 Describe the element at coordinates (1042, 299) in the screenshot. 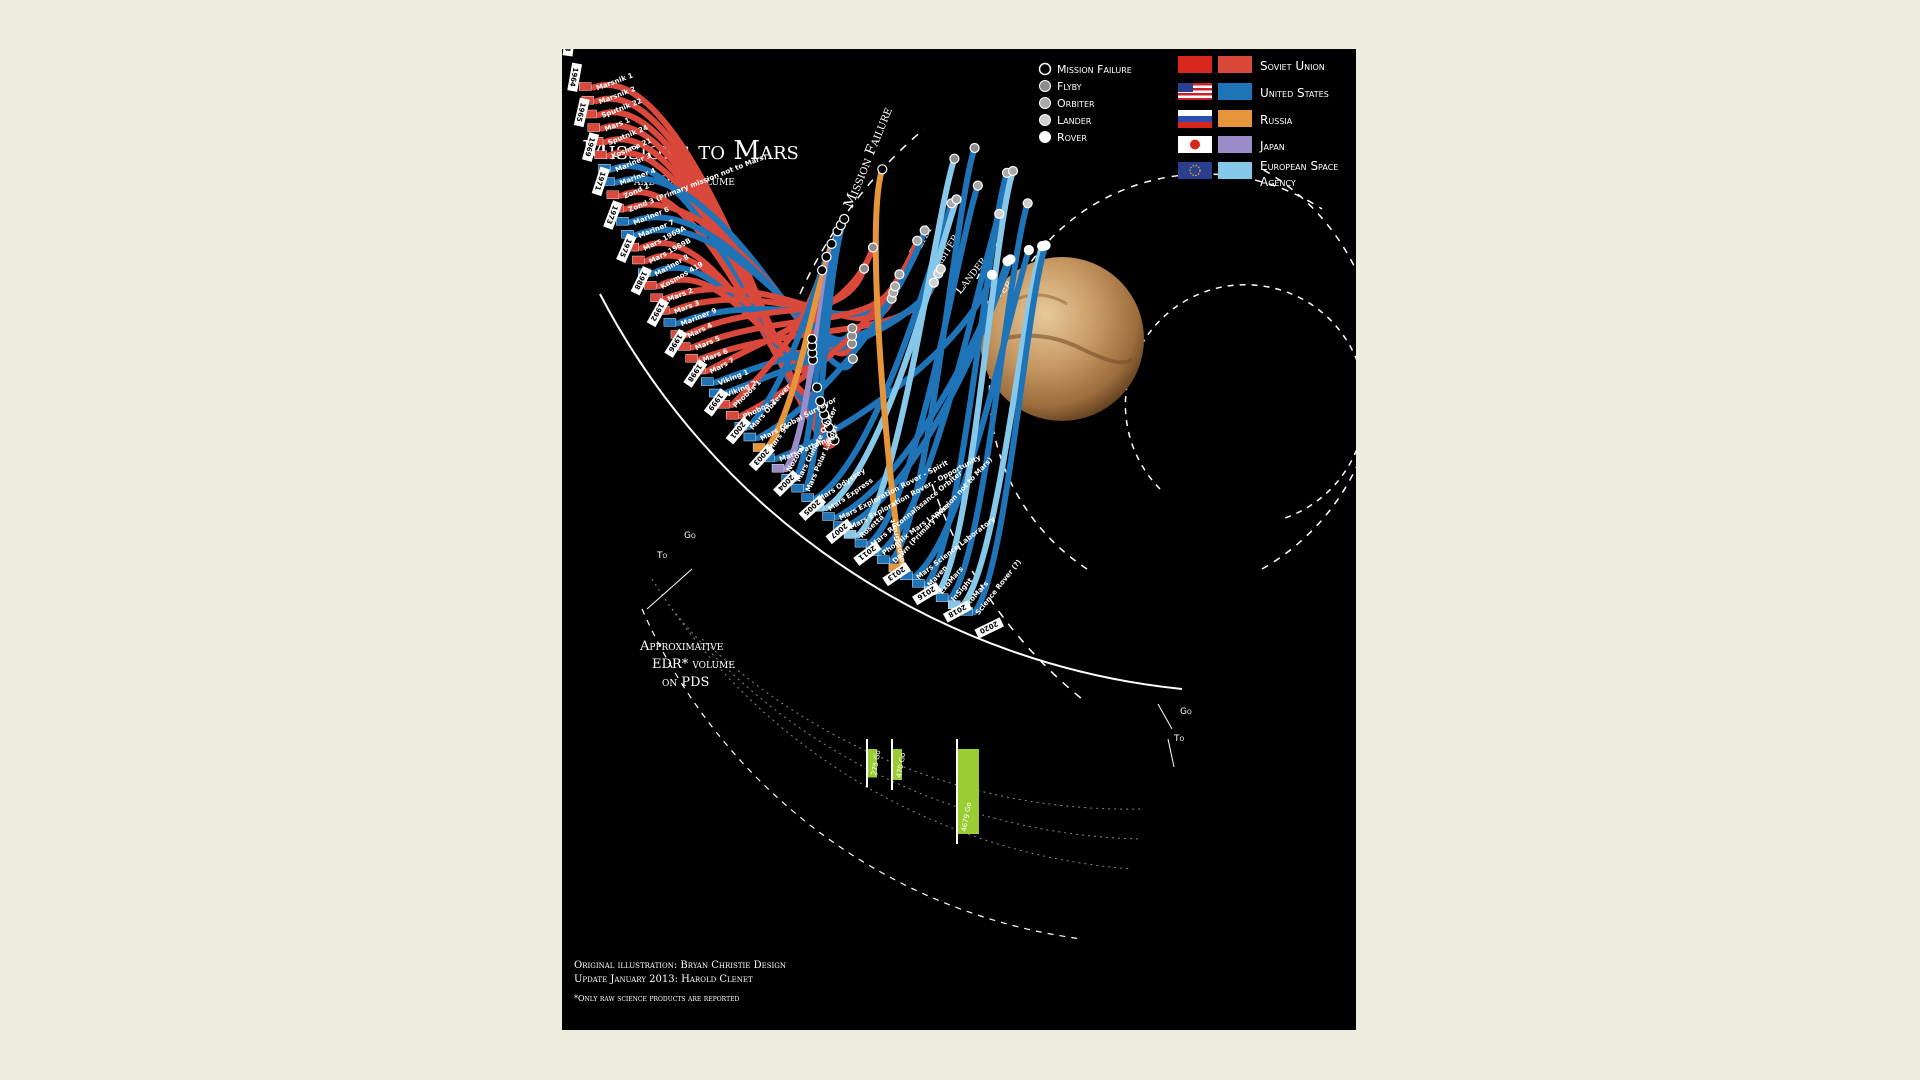

I see `mars-feature` at that location.